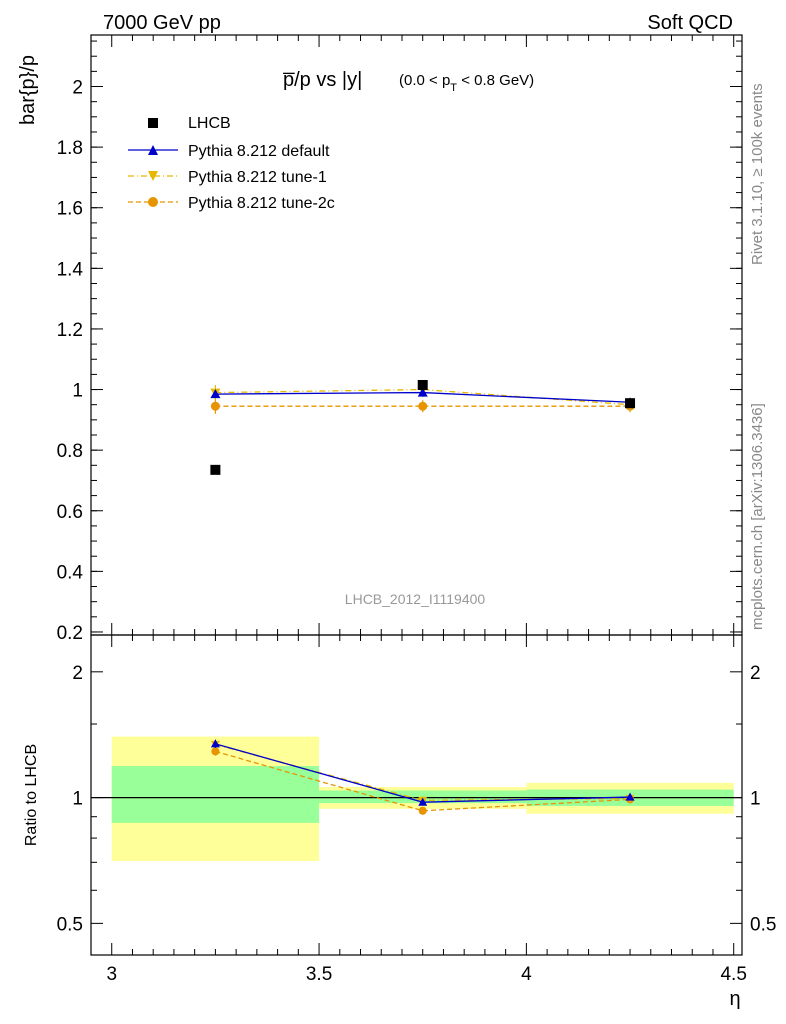  I want to click on y-tick-label: 1.8, so click(70, 148).